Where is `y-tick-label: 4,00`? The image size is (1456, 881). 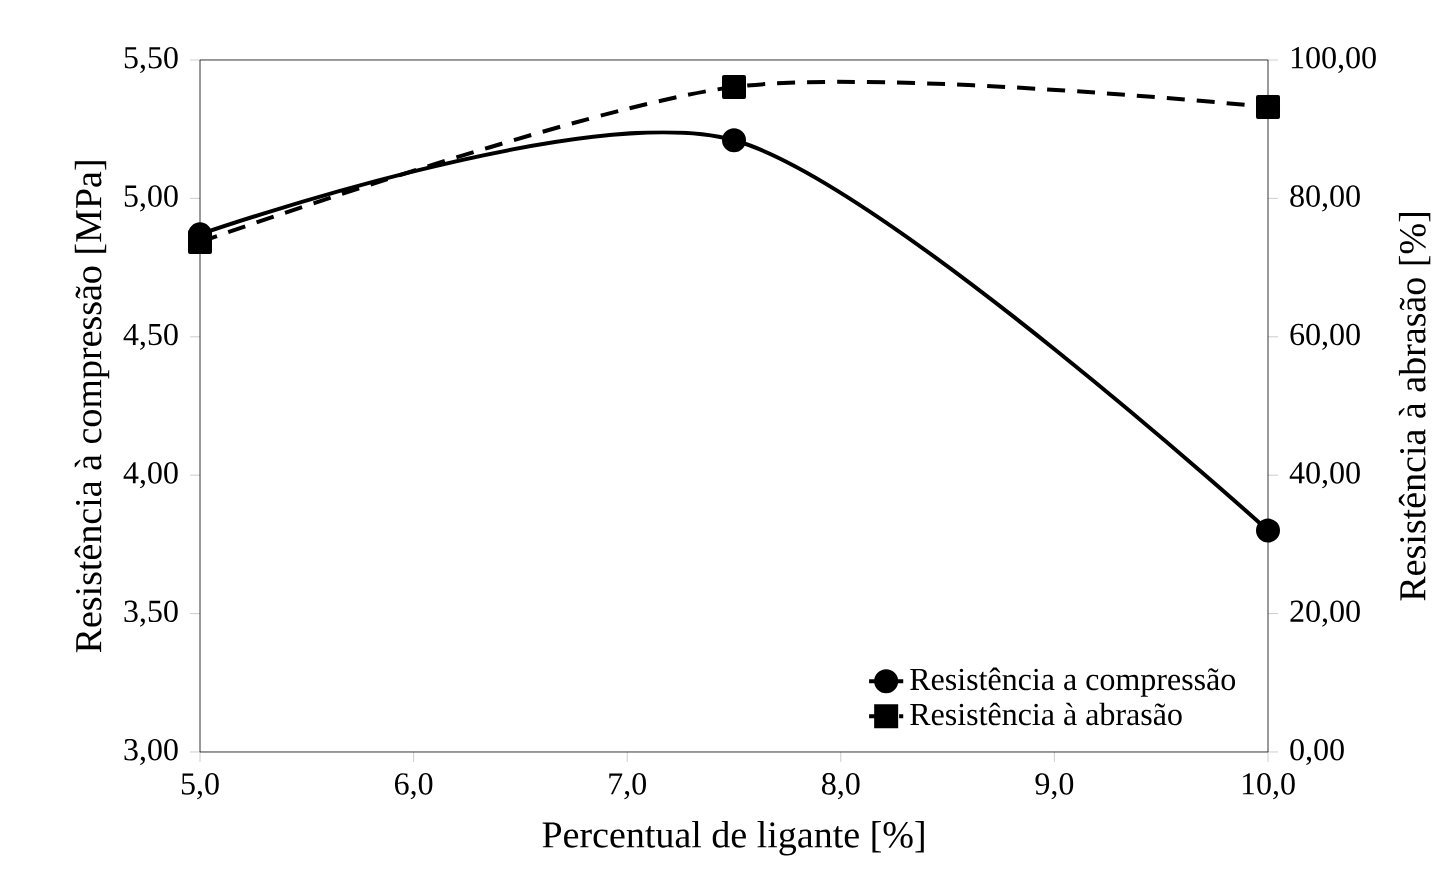 y-tick-label: 4,00 is located at coordinates (150, 475).